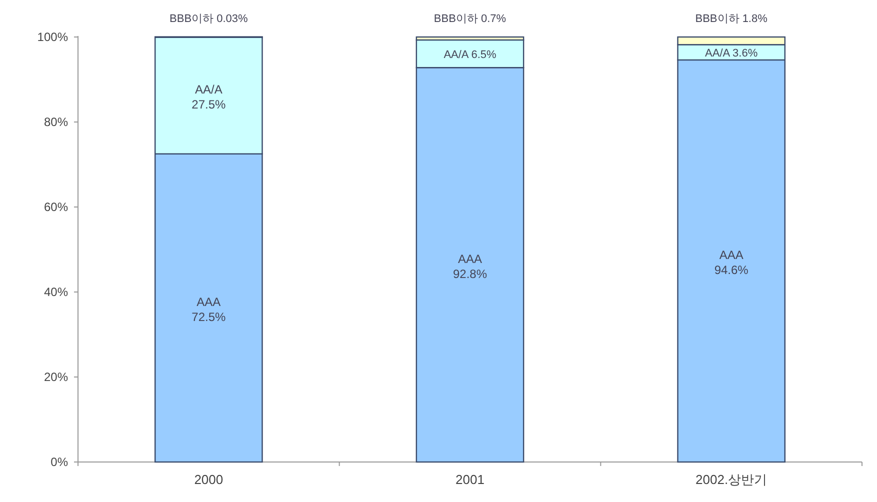  What do you see at coordinates (731, 53) in the screenshot?
I see `text: AA/A 3.6%` at bounding box center [731, 53].